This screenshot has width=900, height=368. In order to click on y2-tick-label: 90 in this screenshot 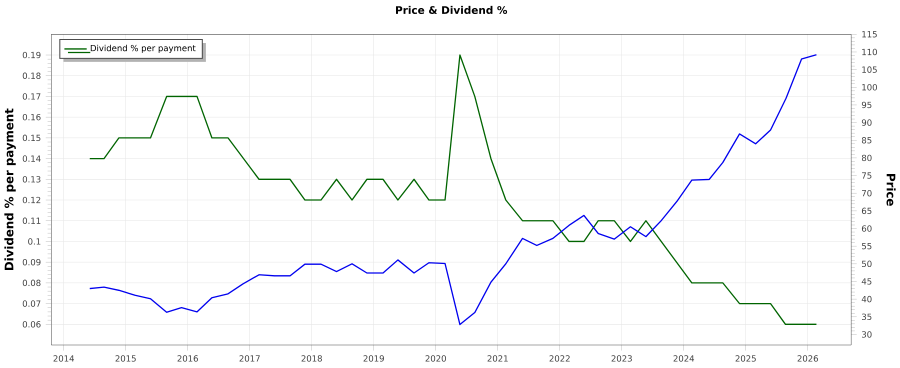, I will do `click(867, 123)`.